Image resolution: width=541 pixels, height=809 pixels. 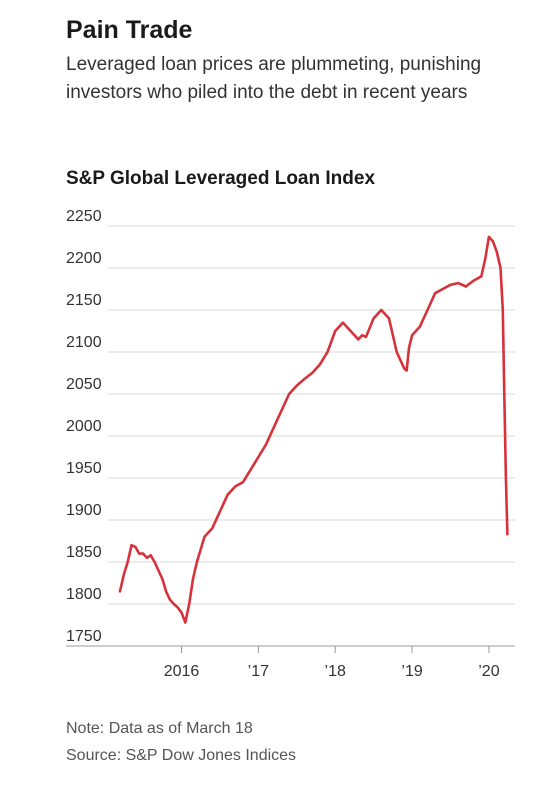 I want to click on y-tick-label: 2000, so click(x=84, y=426).